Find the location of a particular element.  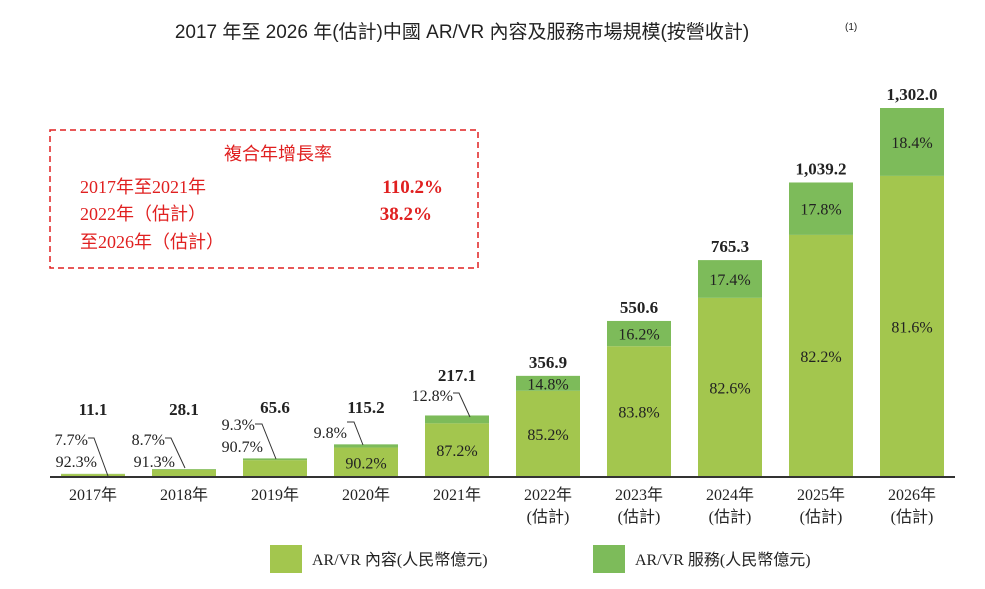

services-share-label: 9.3% is located at coordinates (238, 425).